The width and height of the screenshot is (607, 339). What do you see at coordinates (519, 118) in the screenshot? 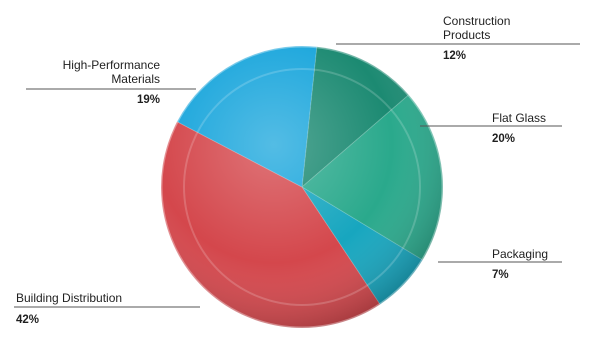
I see `label-flat-glass: Flat Glass` at bounding box center [519, 118].